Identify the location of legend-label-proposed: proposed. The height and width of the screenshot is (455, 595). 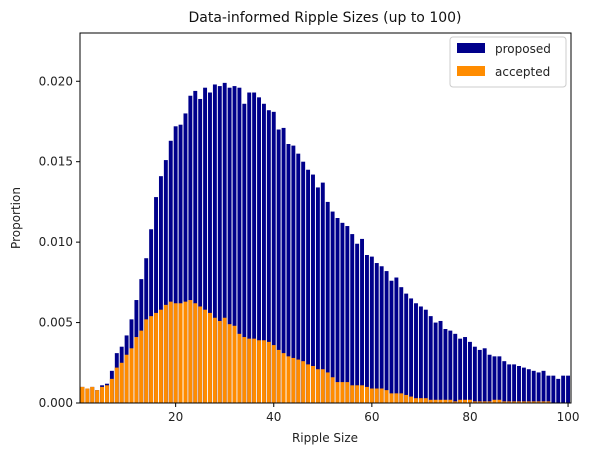
(523, 49).